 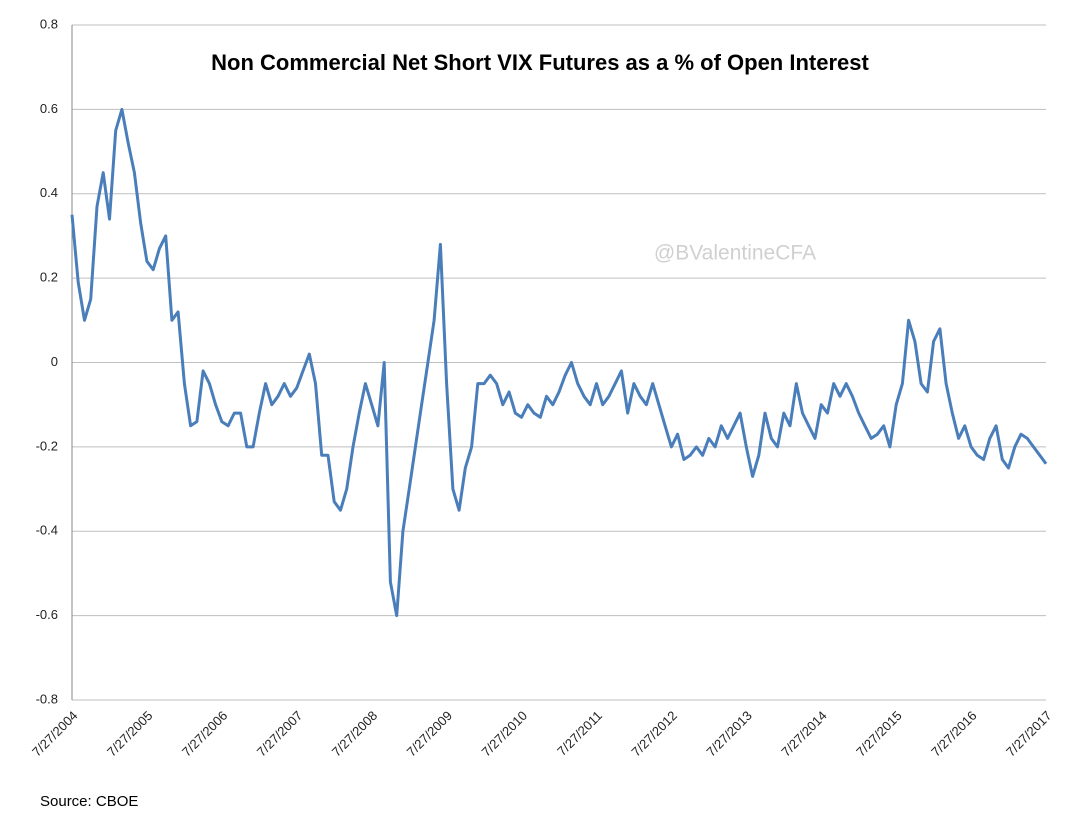 What do you see at coordinates (735, 253) in the screenshot?
I see `watermark: @BValentineCFA` at bounding box center [735, 253].